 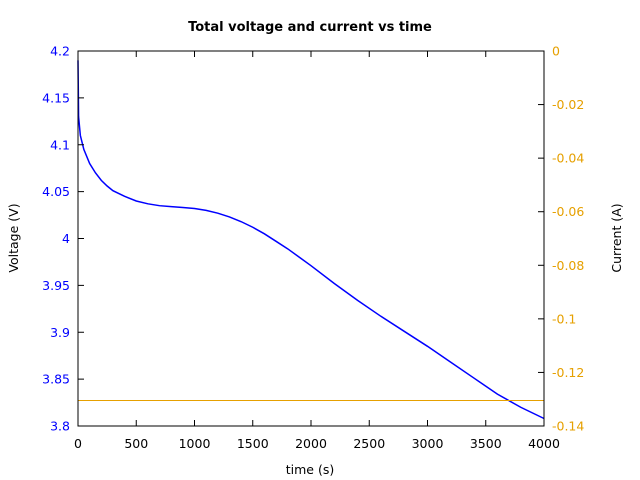 I want to click on y-tick-label: 4.1, so click(x=60, y=144).